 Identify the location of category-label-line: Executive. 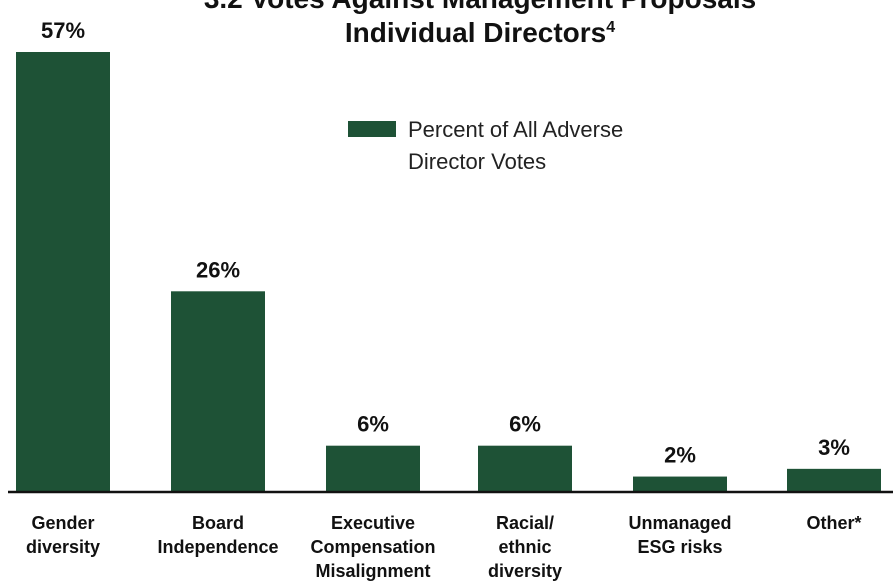
(373, 523).